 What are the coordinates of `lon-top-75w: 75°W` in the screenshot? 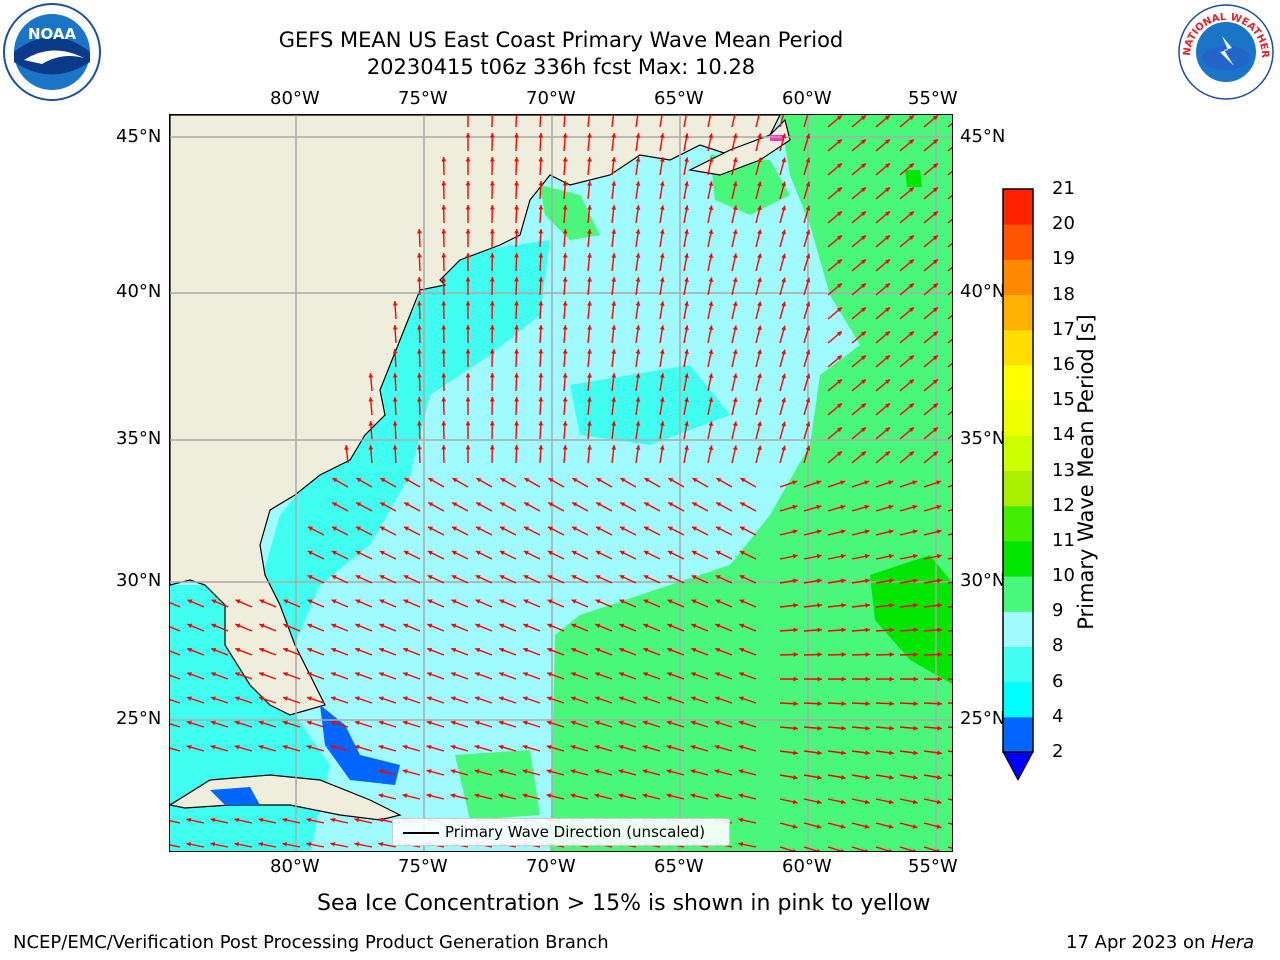 It's located at (423, 98).